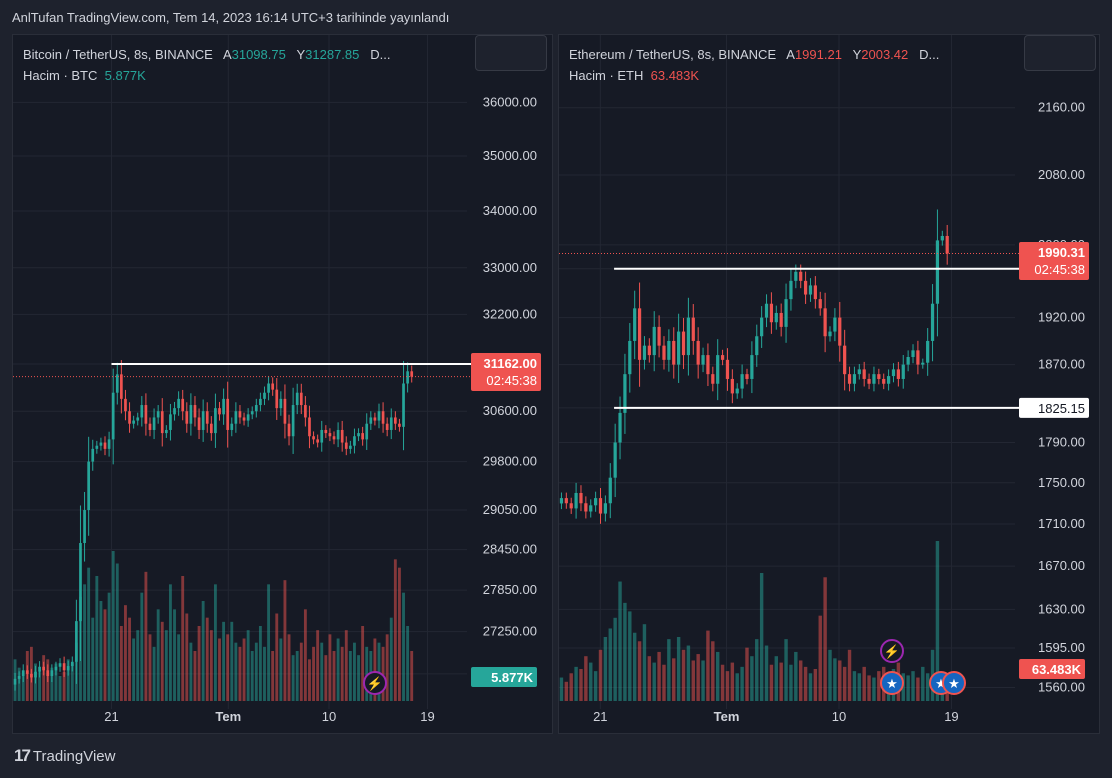  I want to click on eth-symbol-label: Ethereum / TetherUS, 8s, BINANCE, so click(673, 54).